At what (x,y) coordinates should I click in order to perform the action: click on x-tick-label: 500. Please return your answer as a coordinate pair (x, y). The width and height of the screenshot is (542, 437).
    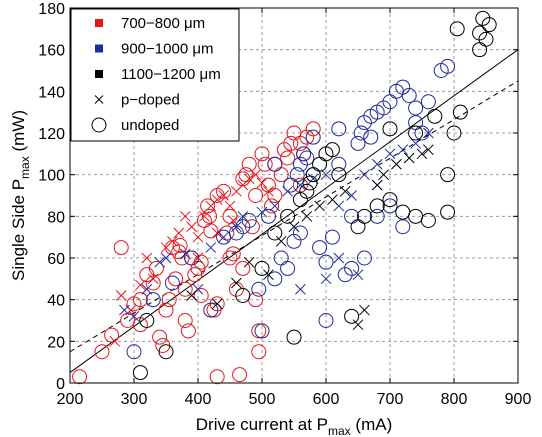
    Looking at the image, I should click on (262, 399).